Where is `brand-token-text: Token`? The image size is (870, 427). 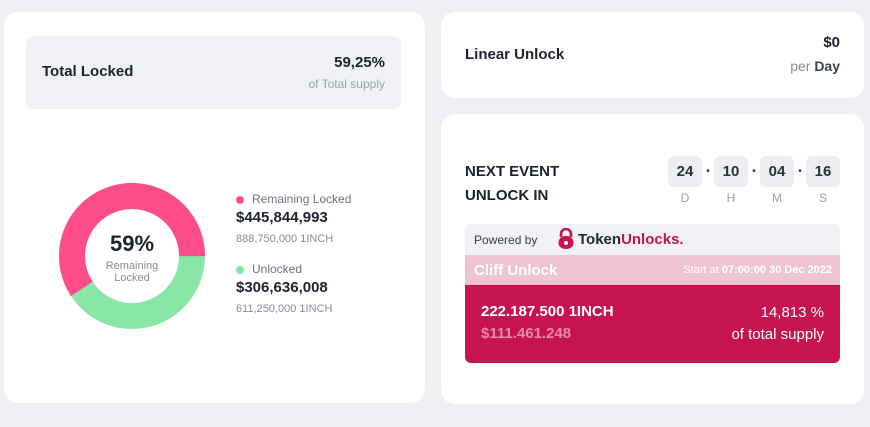
brand-token-text: Token is located at coordinates (600, 239).